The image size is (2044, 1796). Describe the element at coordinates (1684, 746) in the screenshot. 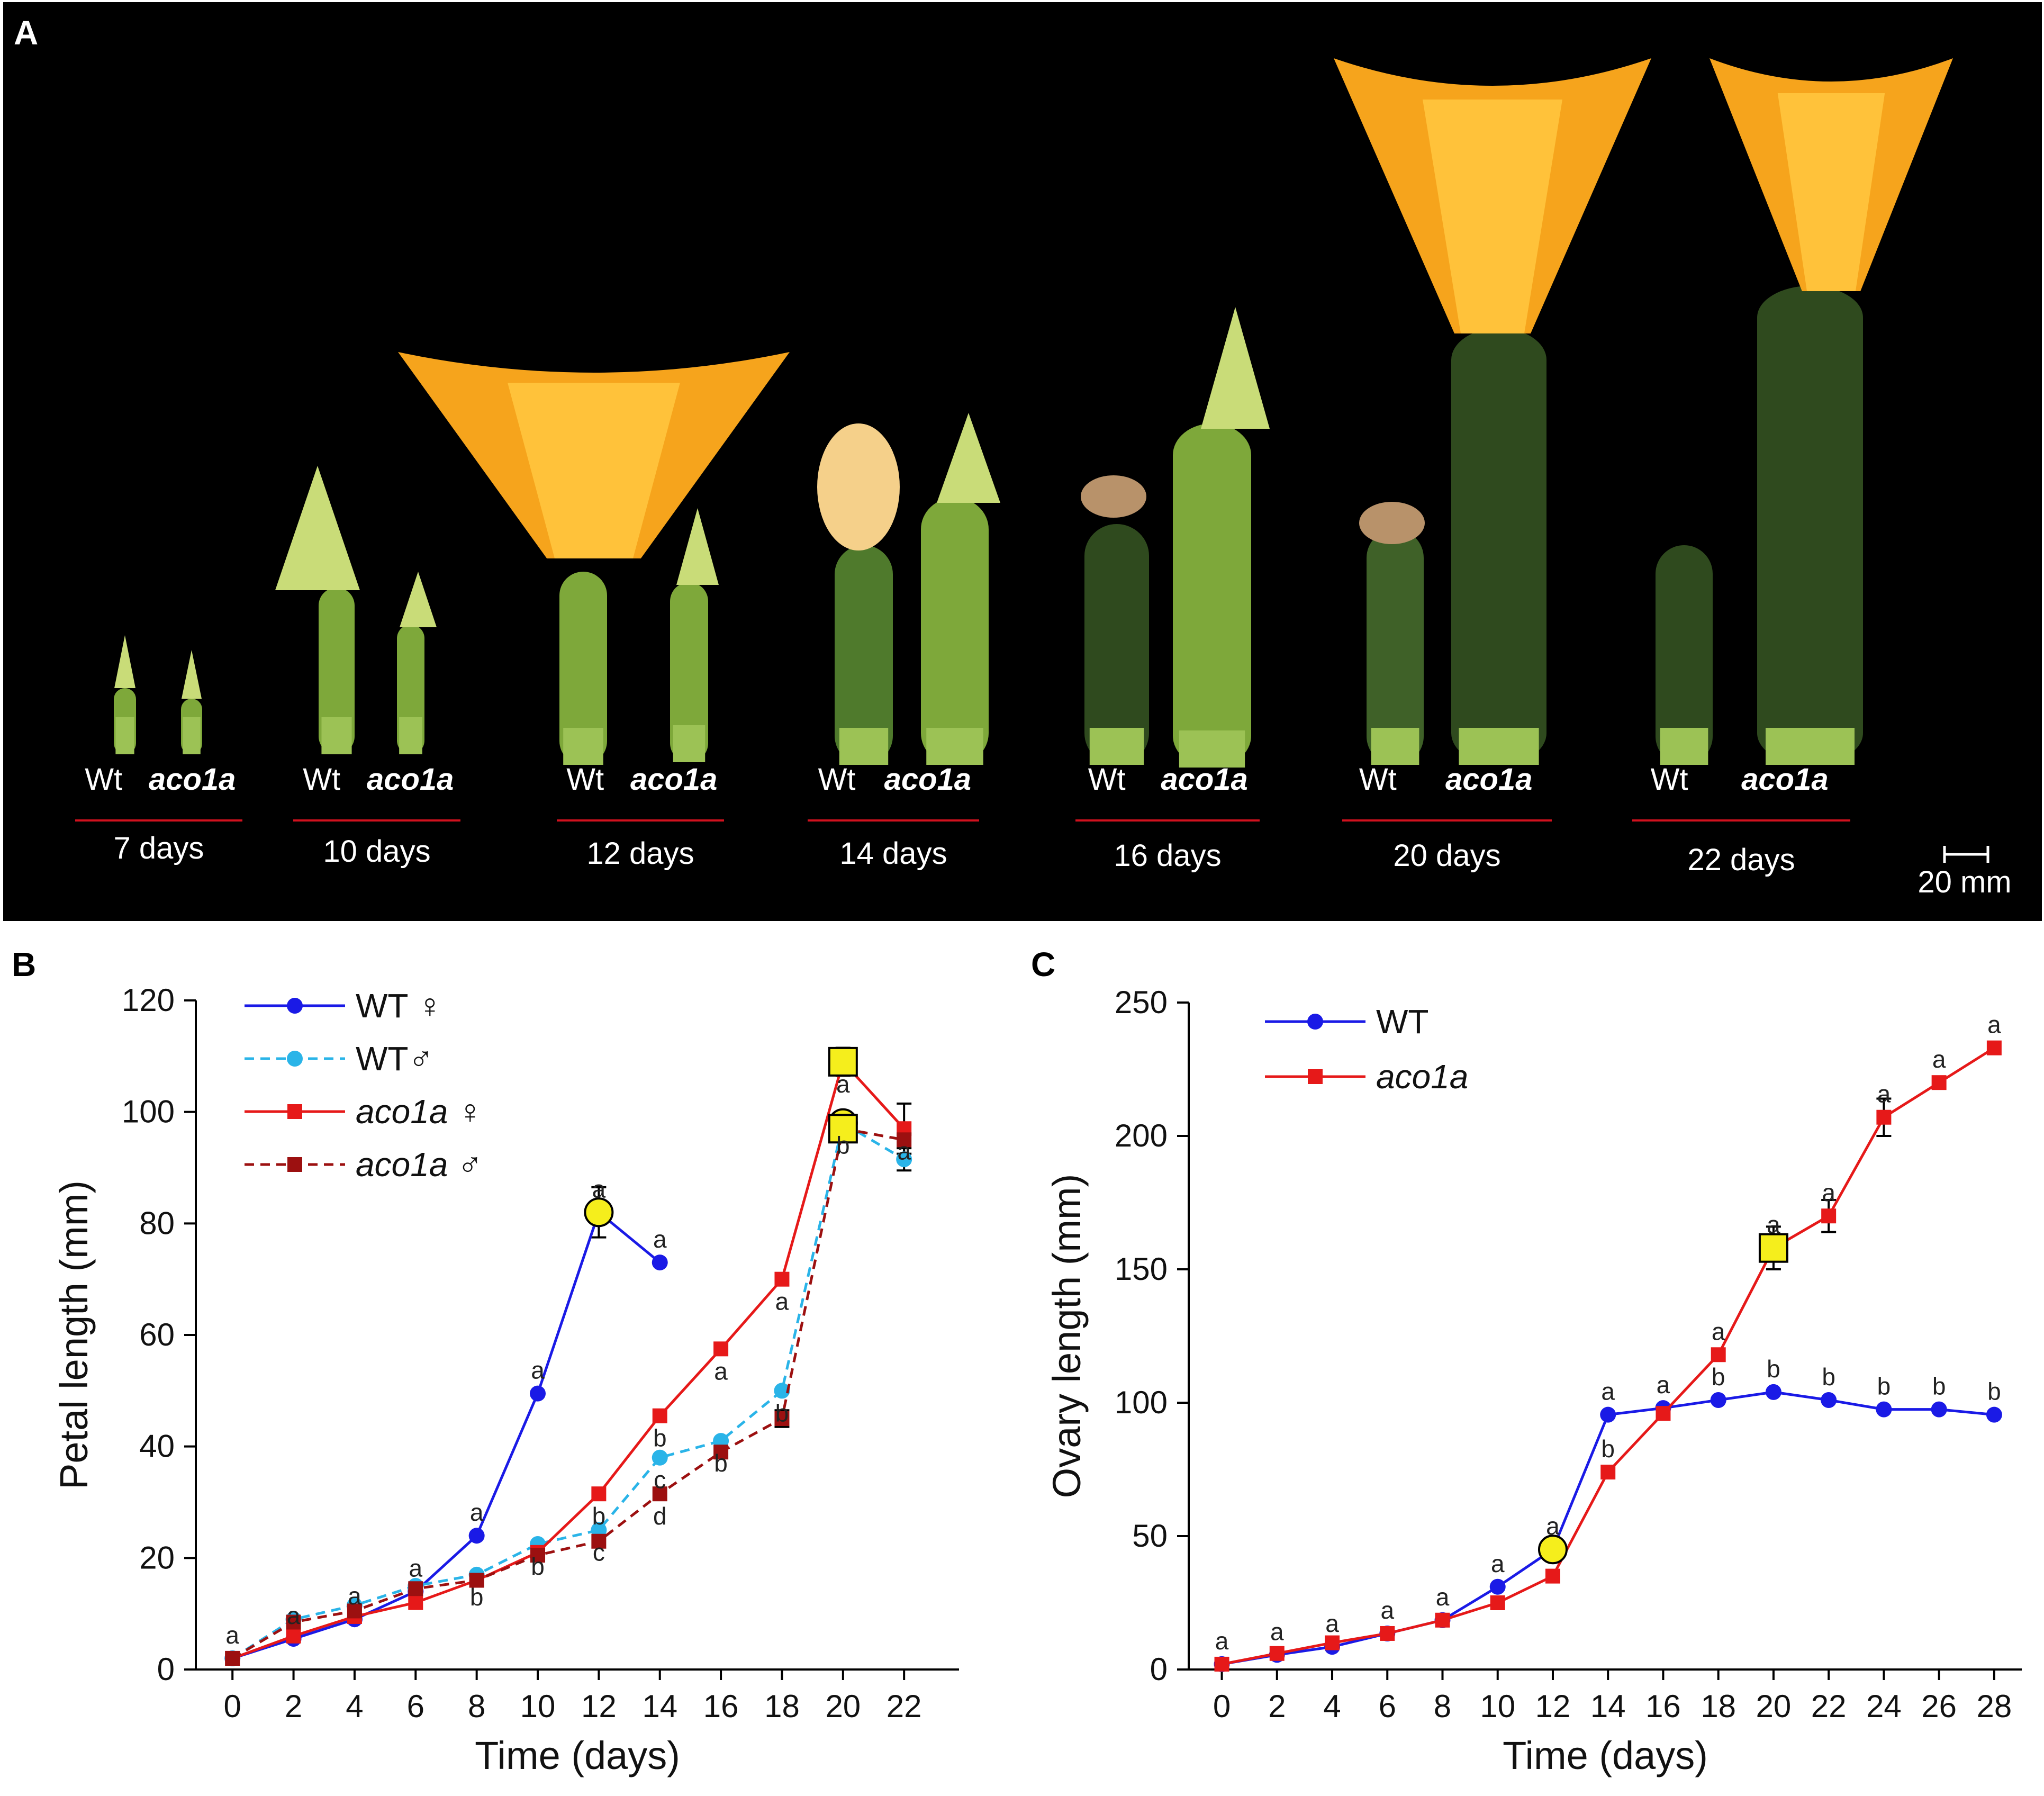

I see `specimen-wt-22-stem` at that location.